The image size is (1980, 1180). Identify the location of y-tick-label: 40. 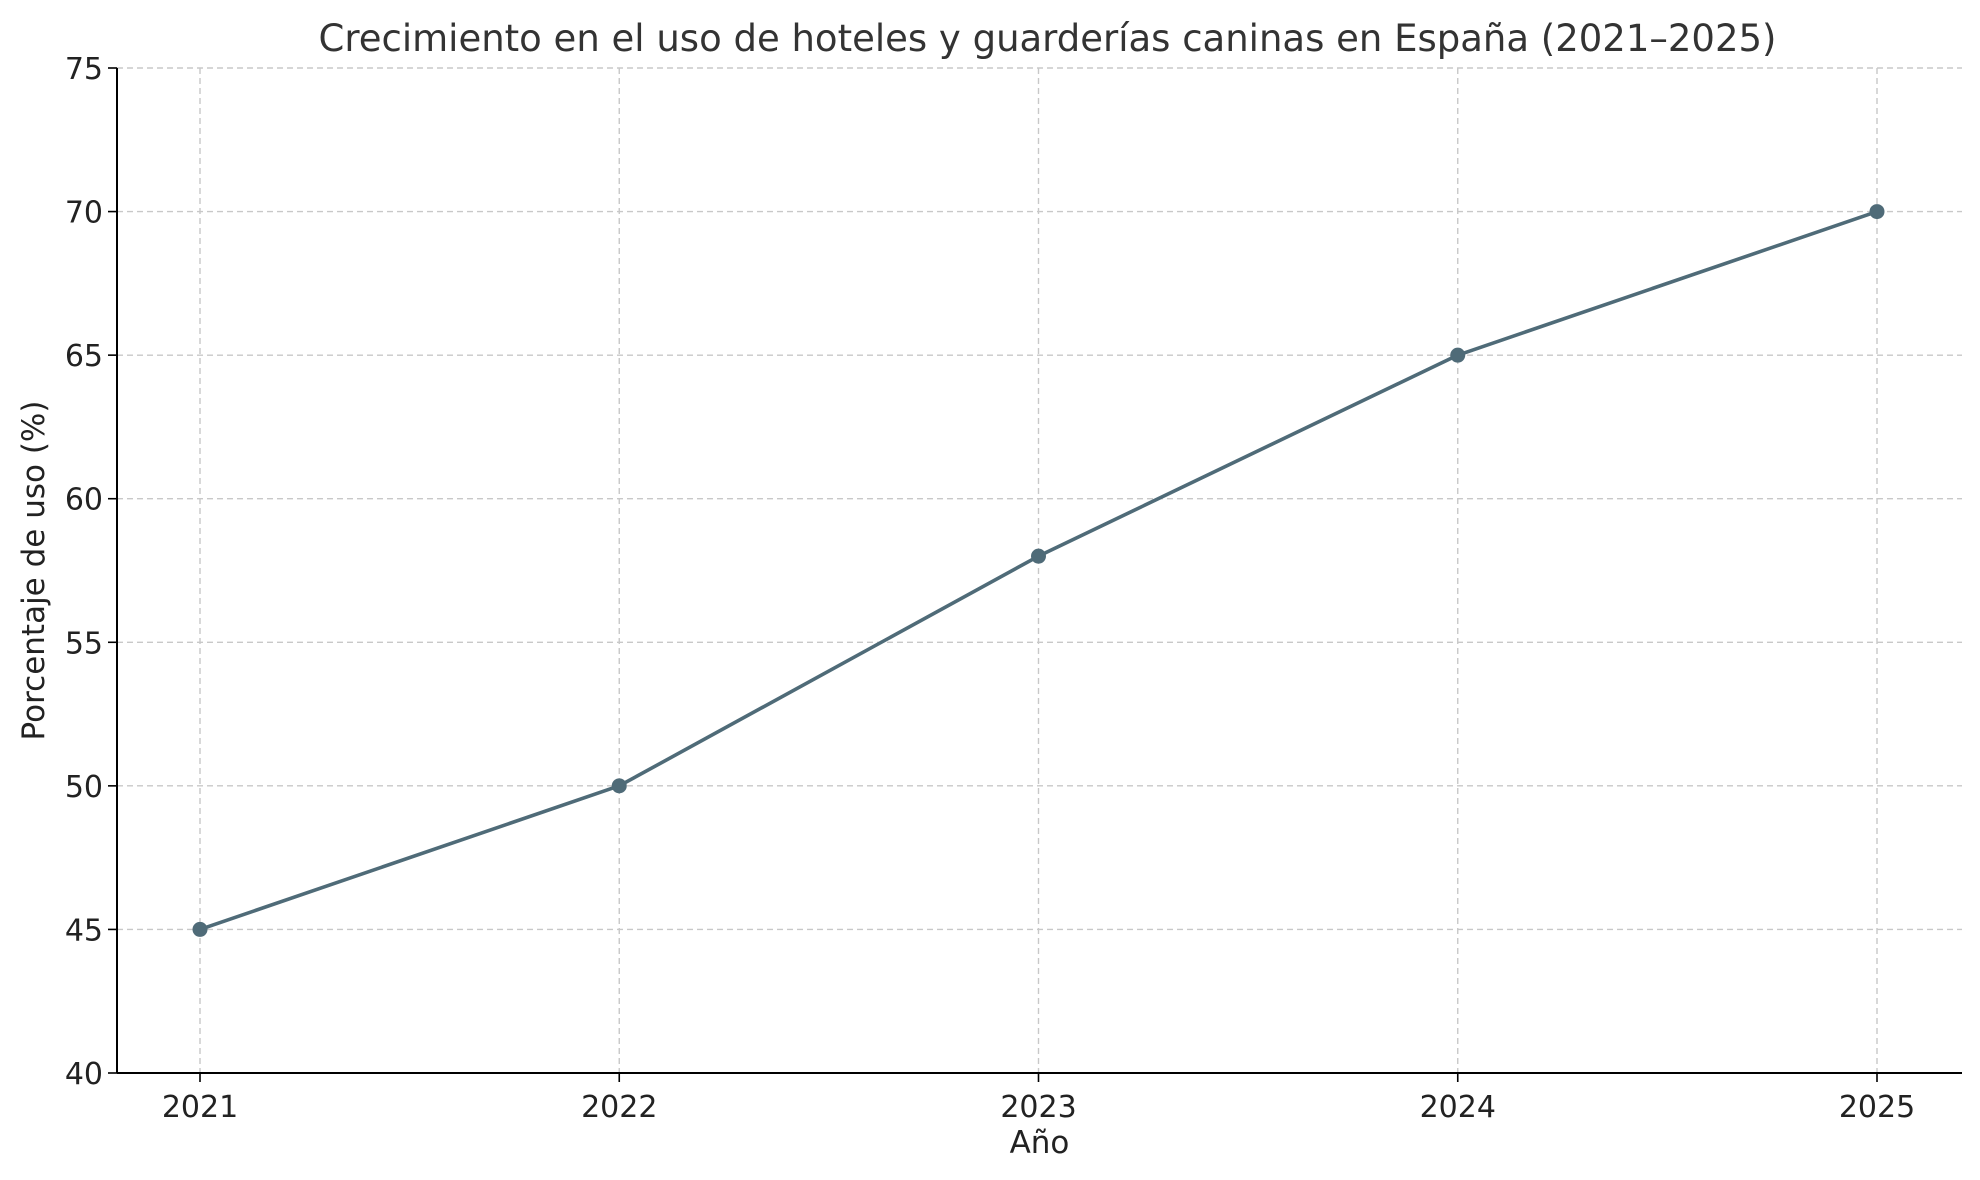
(84, 1074).